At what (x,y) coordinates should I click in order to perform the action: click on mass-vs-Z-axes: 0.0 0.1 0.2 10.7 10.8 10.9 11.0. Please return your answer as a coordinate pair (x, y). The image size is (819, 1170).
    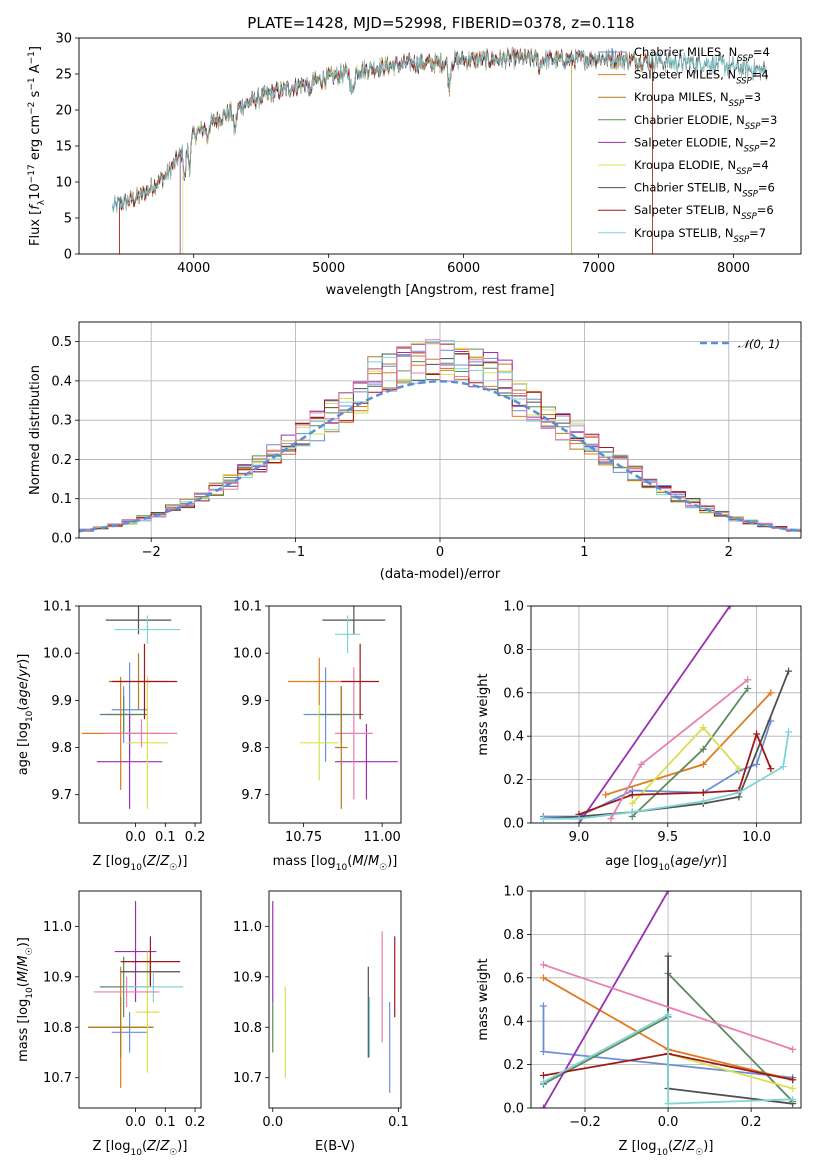
    Looking at the image, I should click on (124, 1010).